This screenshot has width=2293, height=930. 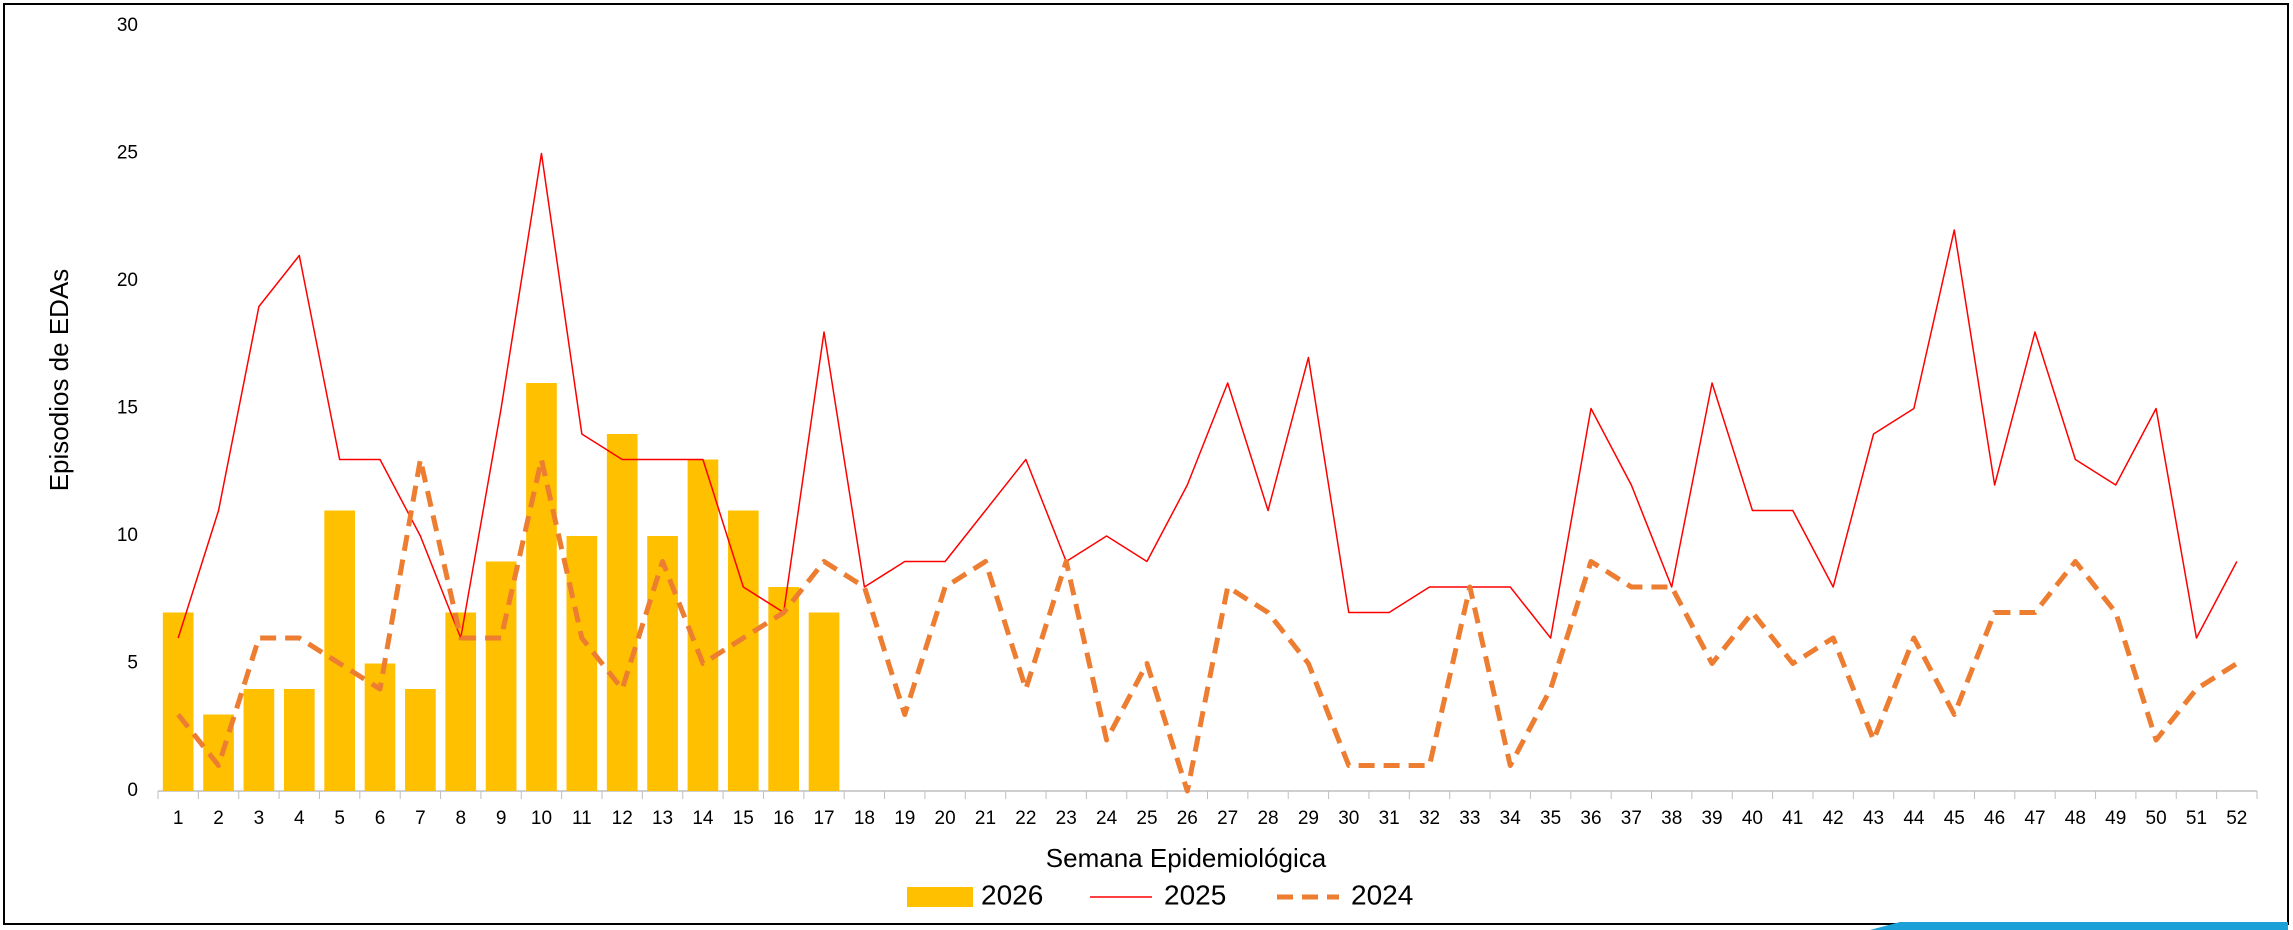 What do you see at coordinates (127, 153) in the screenshot?
I see `y-tick-label: 25` at bounding box center [127, 153].